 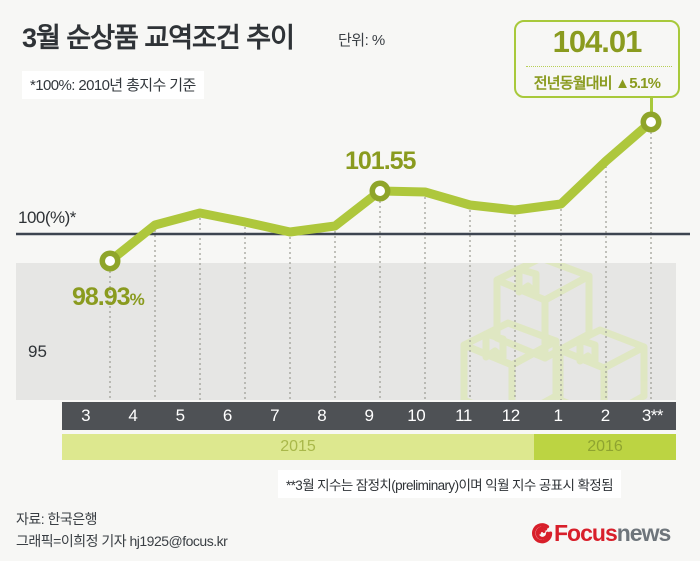 I want to click on subtitle-note: *100%: 2010년 총지수 기준, so click(x=113, y=85).